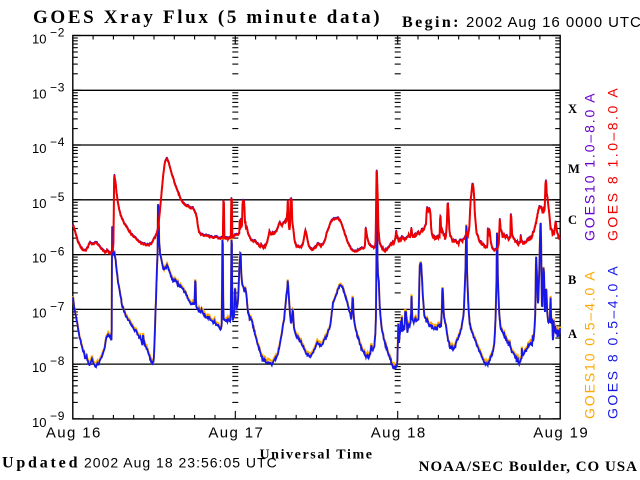 Image resolution: width=640 pixels, height=480 pixels. Describe the element at coordinates (574, 169) in the screenshot. I see `svg-text: M` at that location.